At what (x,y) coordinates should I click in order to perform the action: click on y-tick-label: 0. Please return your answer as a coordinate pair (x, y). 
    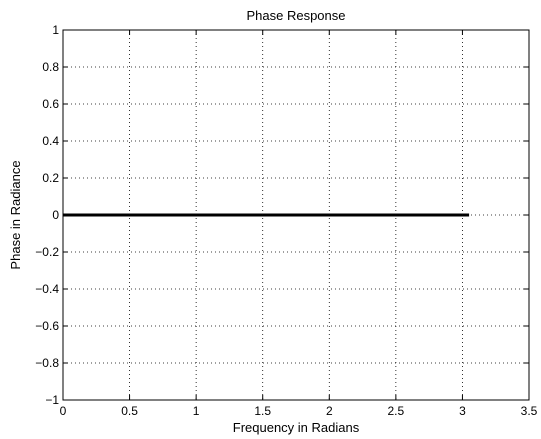
    Looking at the image, I should click on (55, 215).